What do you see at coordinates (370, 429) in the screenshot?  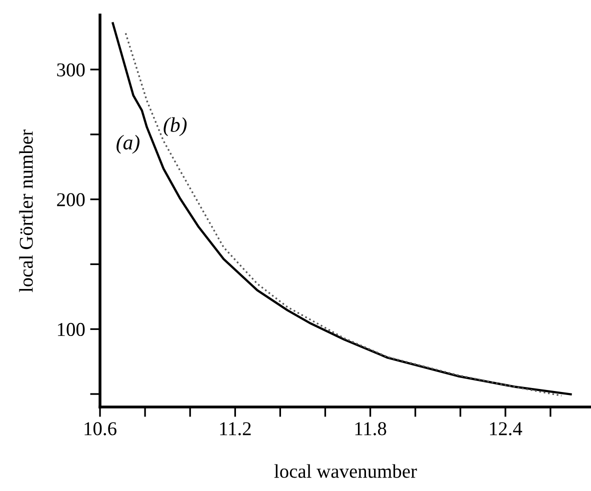 I see `x-tick-label: 11.8` at bounding box center [370, 429].